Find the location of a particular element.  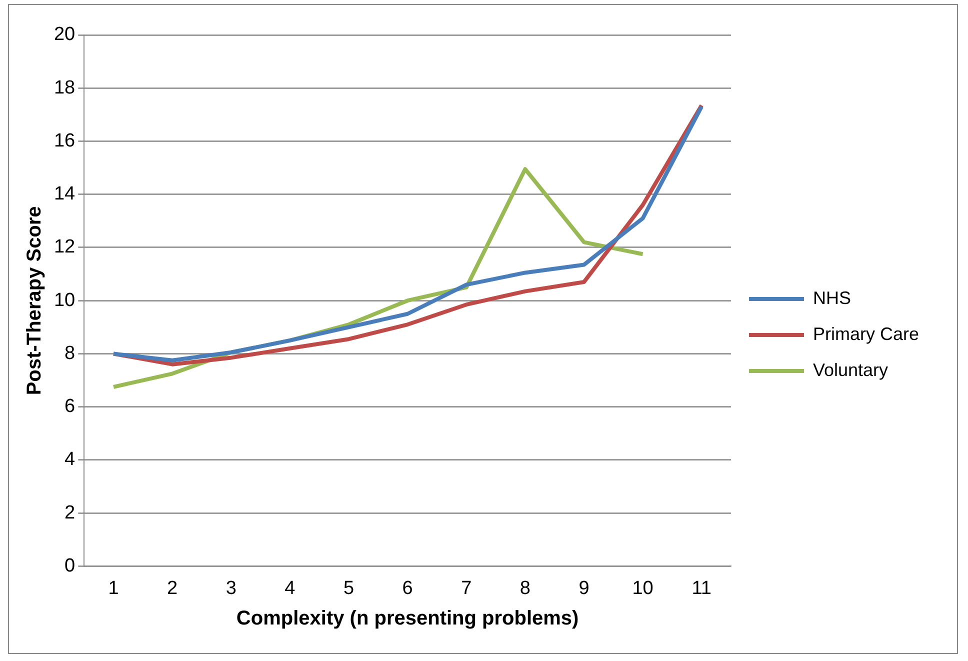

y-tick-label: 2 is located at coordinates (70, 513).